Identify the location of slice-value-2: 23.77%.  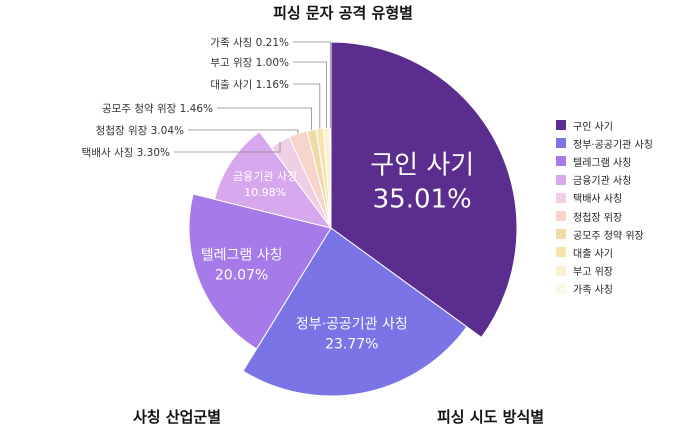
(351, 344).